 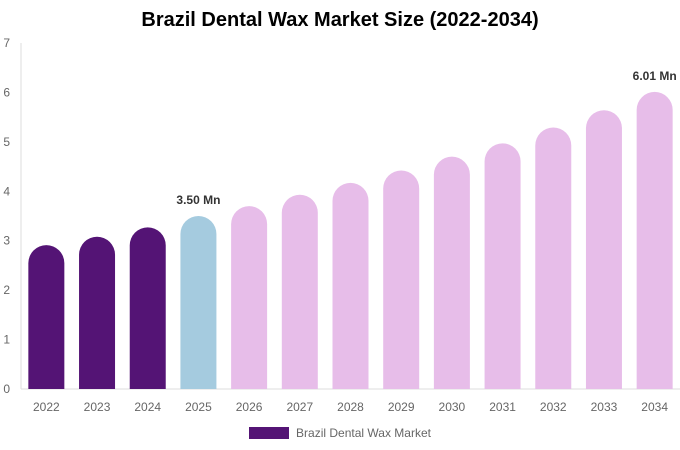 What do you see at coordinates (350, 285) in the screenshot?
I see `bar-2028` at bounding box center [350, 285].